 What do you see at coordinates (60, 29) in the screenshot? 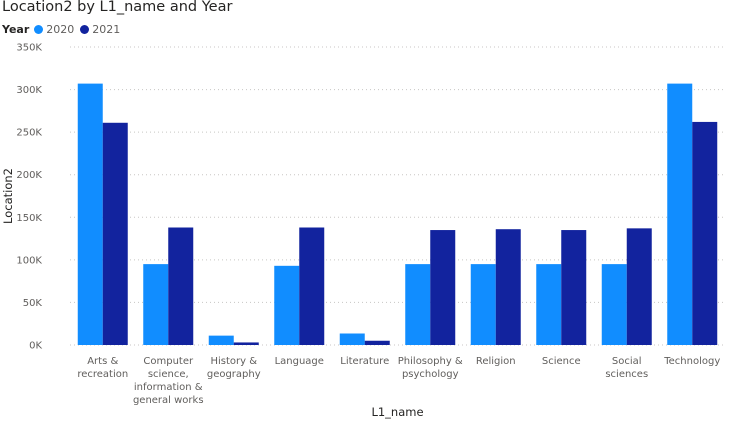
I see `legend-label-2020: 2020` at bounding box center [60, 29].